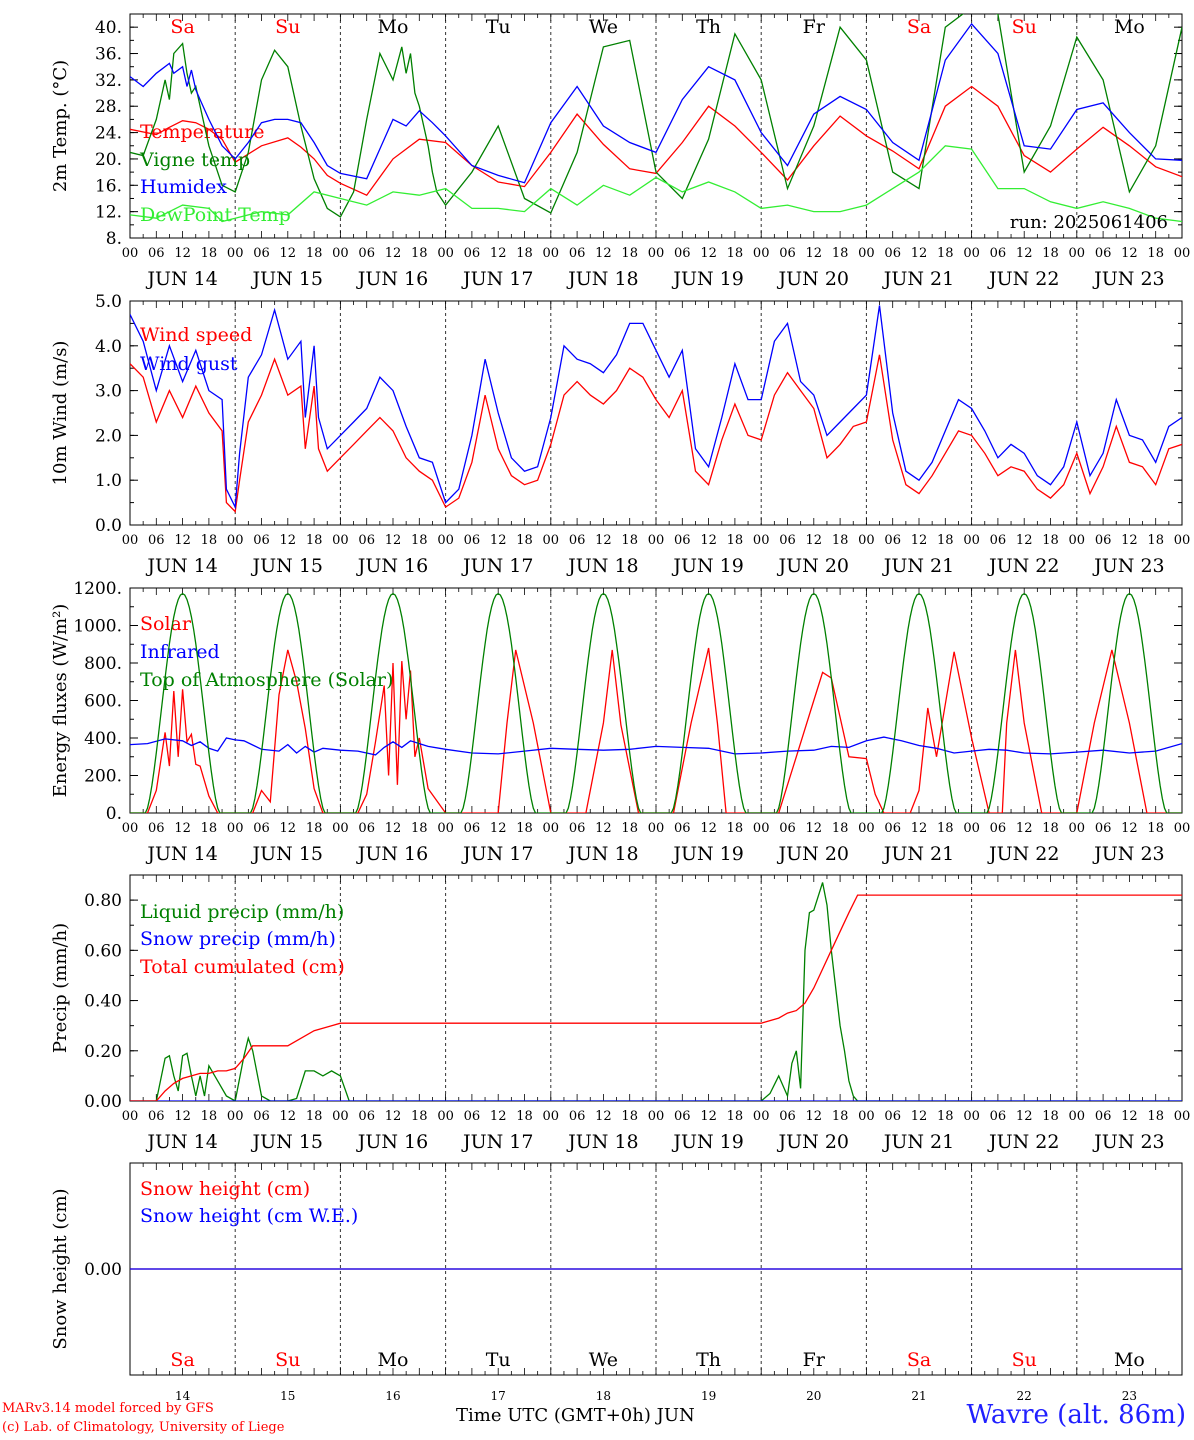  Describe the element at coordinates (103, 664) in the screenshot. I see `y-tick-label: 800.` at that location.